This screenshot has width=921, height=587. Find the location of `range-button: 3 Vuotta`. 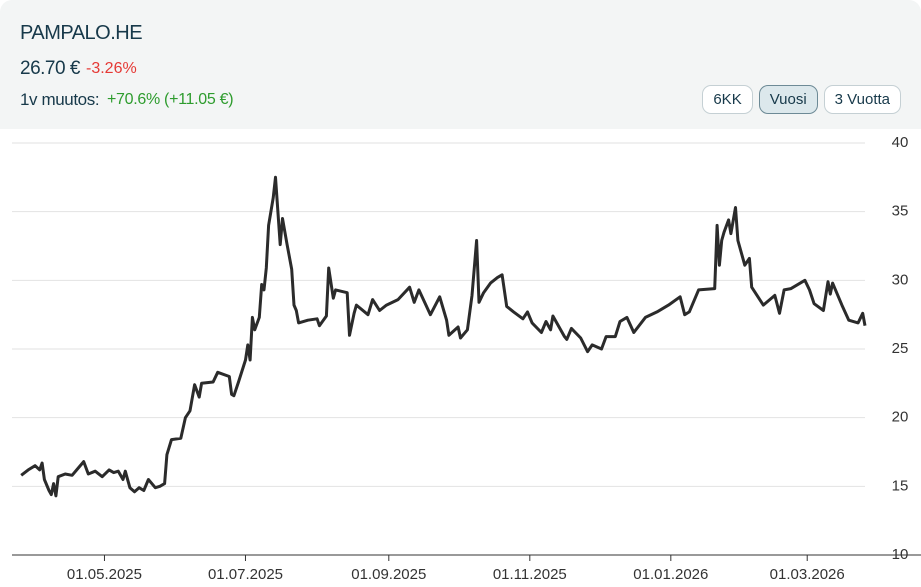

range-button: 3 Vuotta is located at coordinates (862, 99).